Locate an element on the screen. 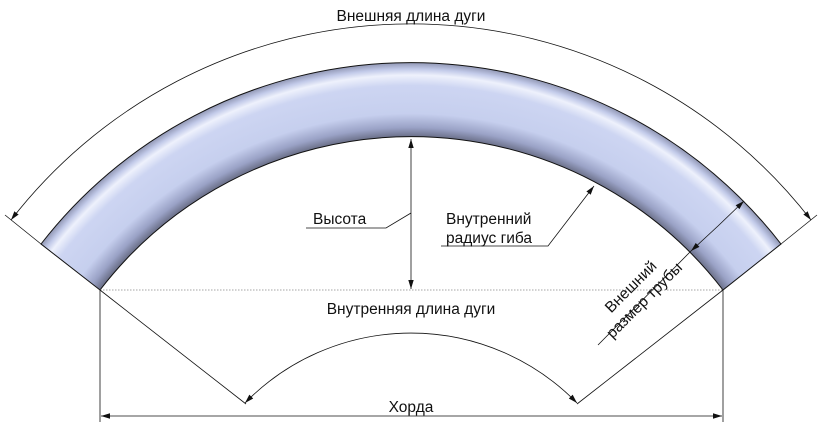 This screenshot has width=823, height=436. height-label: Высота is located at coordinates (340, 219).